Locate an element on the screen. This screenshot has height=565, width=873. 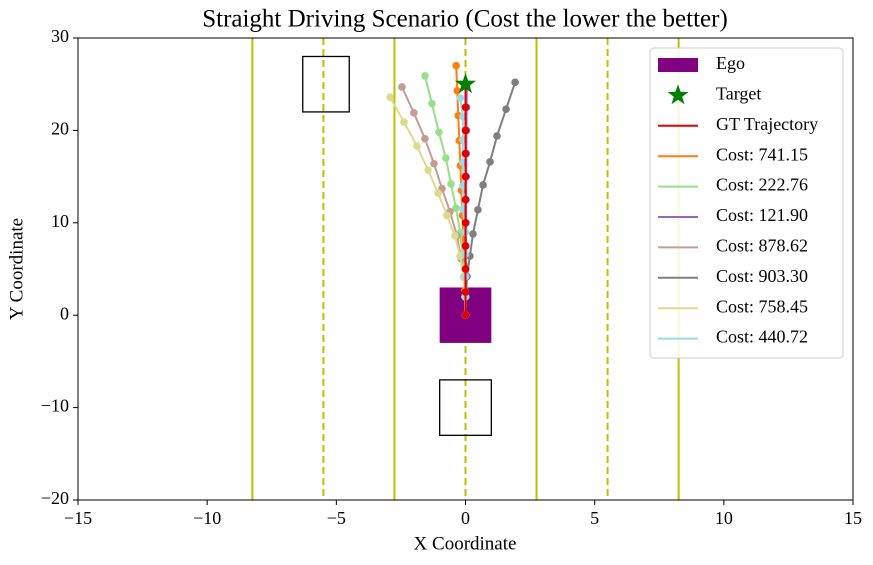
y-tick-label: −20 is located at coordinates (55, 498).